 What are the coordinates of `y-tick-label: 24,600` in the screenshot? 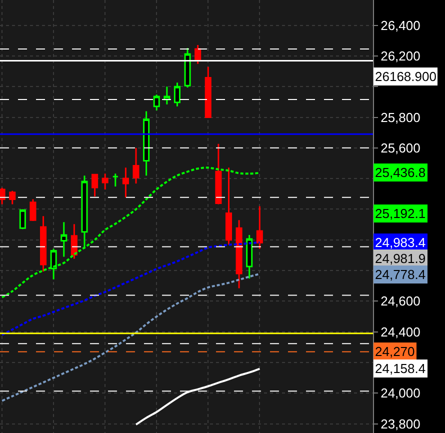 It's located at (400, 301).